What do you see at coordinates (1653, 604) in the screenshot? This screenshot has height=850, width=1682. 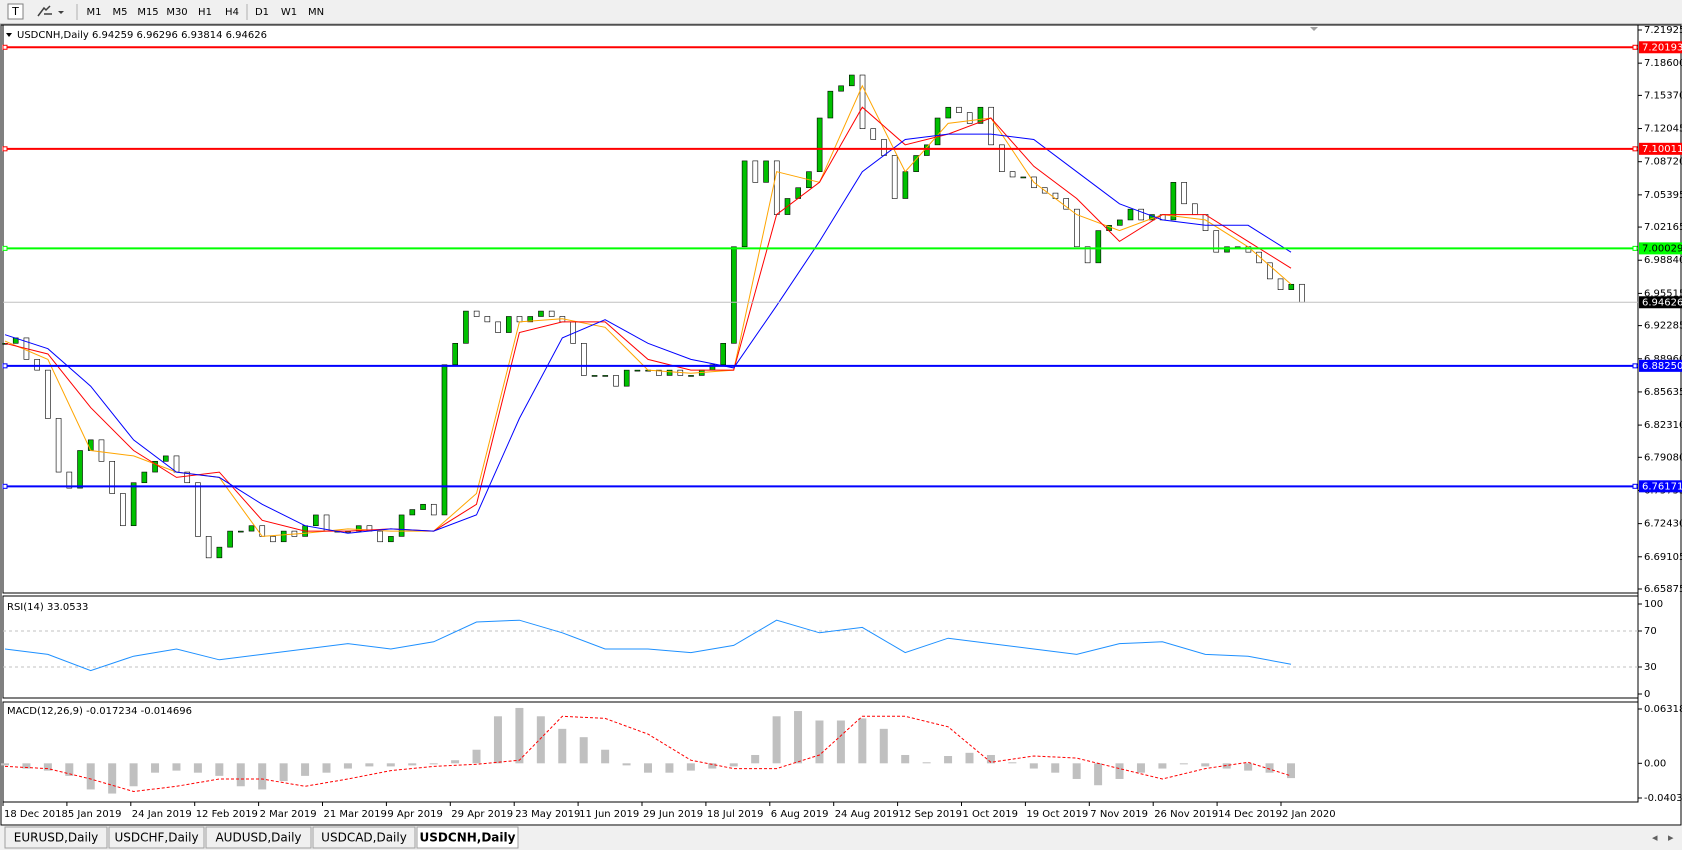 I see `y-tick-label: 100` at bounding box center [1653, 604].